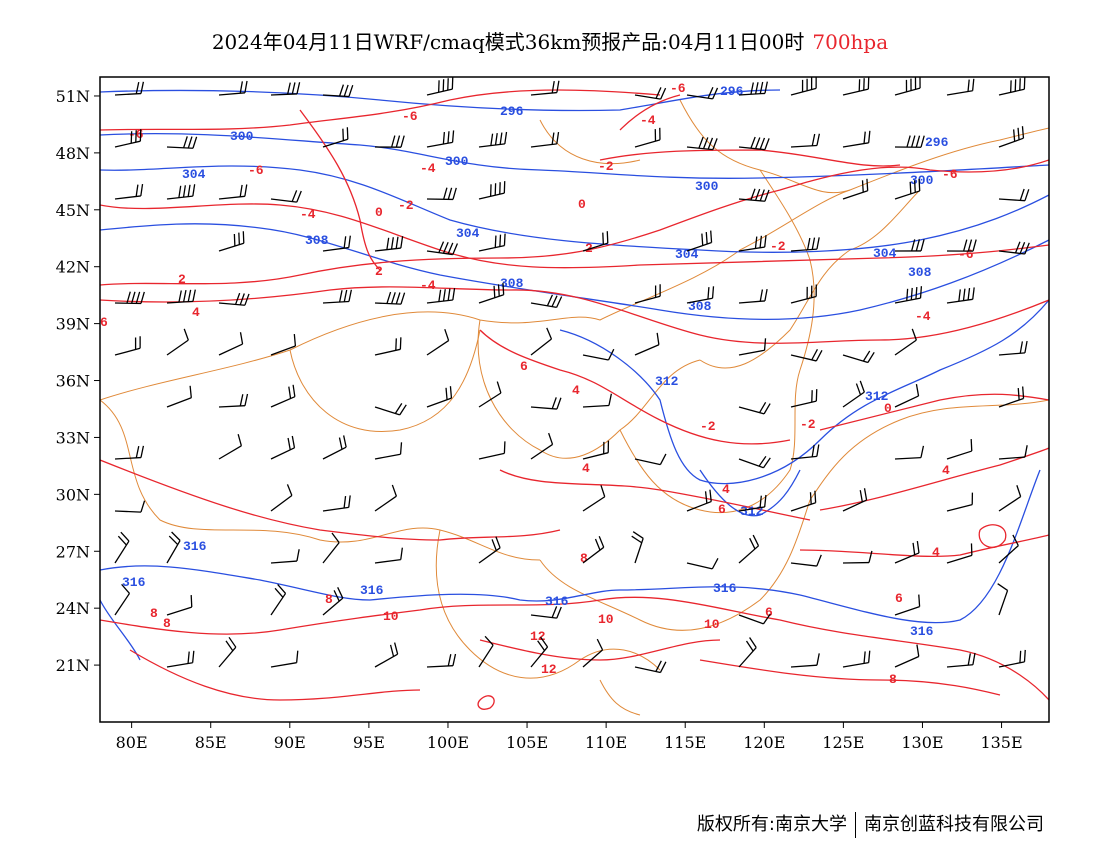 This screenshot has width=1100, height=850. Describe the element at coordinates (73, 324) in the screenshot. I see `lat-tick-label: 39N` at that location.